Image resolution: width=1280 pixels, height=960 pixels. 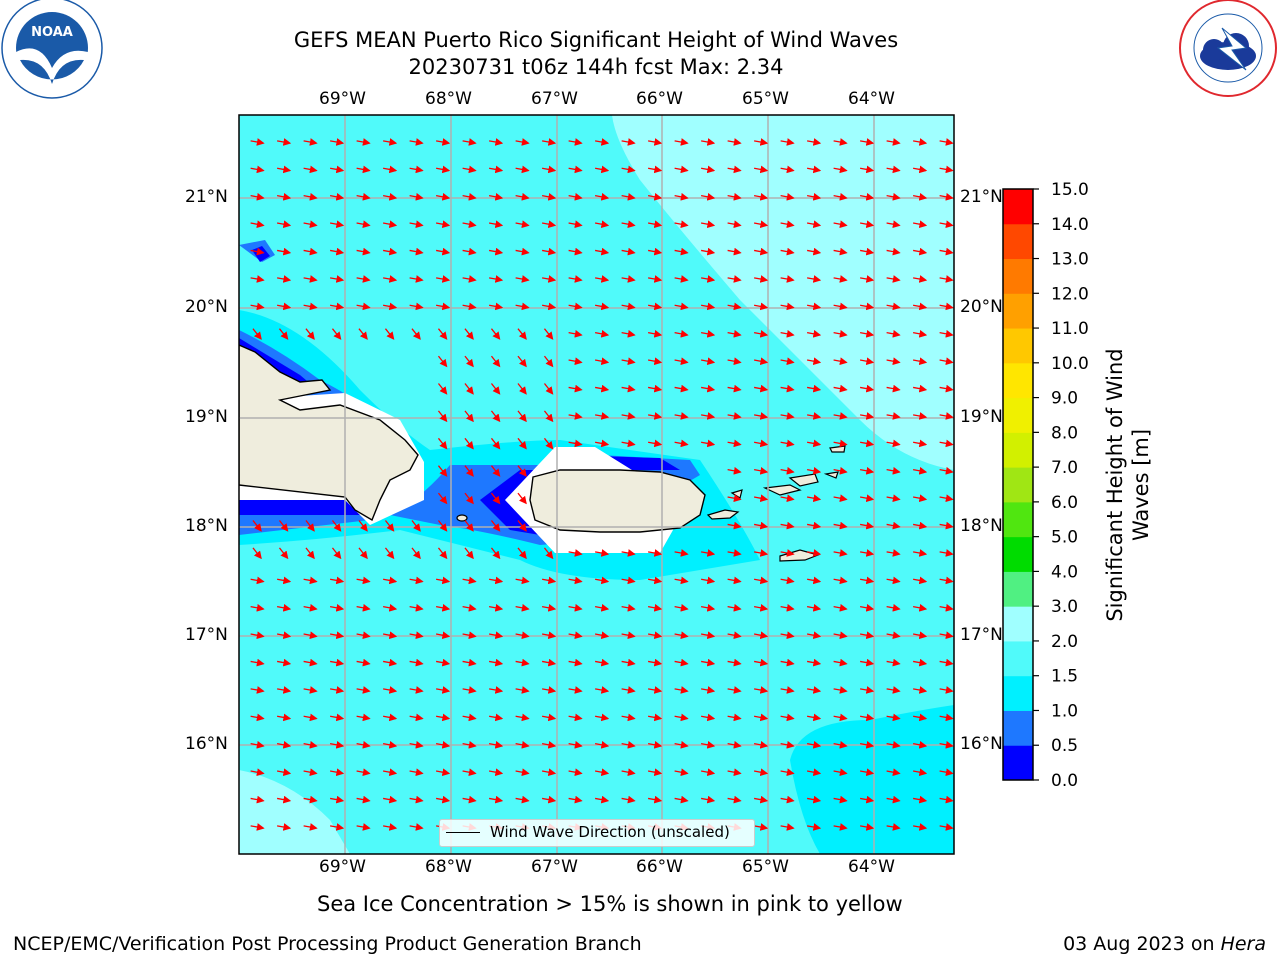 I want to click on lat-label-right: 17°N, so click(x=981, y=635).